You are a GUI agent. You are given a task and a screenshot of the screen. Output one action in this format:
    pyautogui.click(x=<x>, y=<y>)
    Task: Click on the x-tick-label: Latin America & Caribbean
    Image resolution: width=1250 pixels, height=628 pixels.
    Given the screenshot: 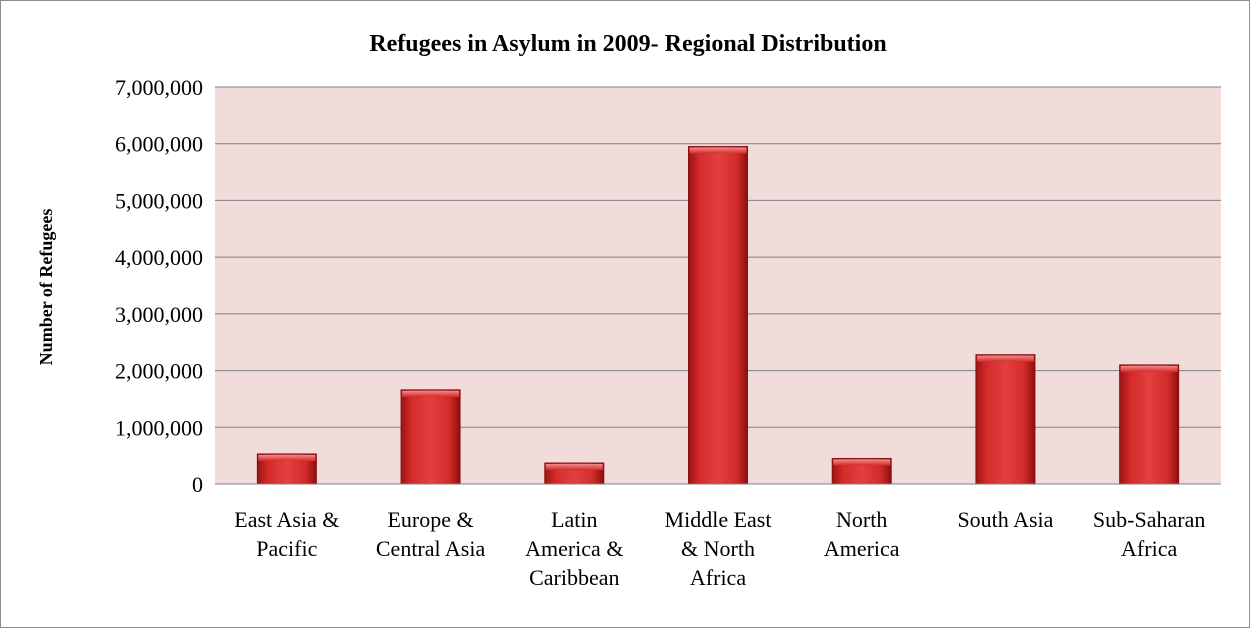 What is the action you would take?
    pyautogui.click(x=574, y=548)
    